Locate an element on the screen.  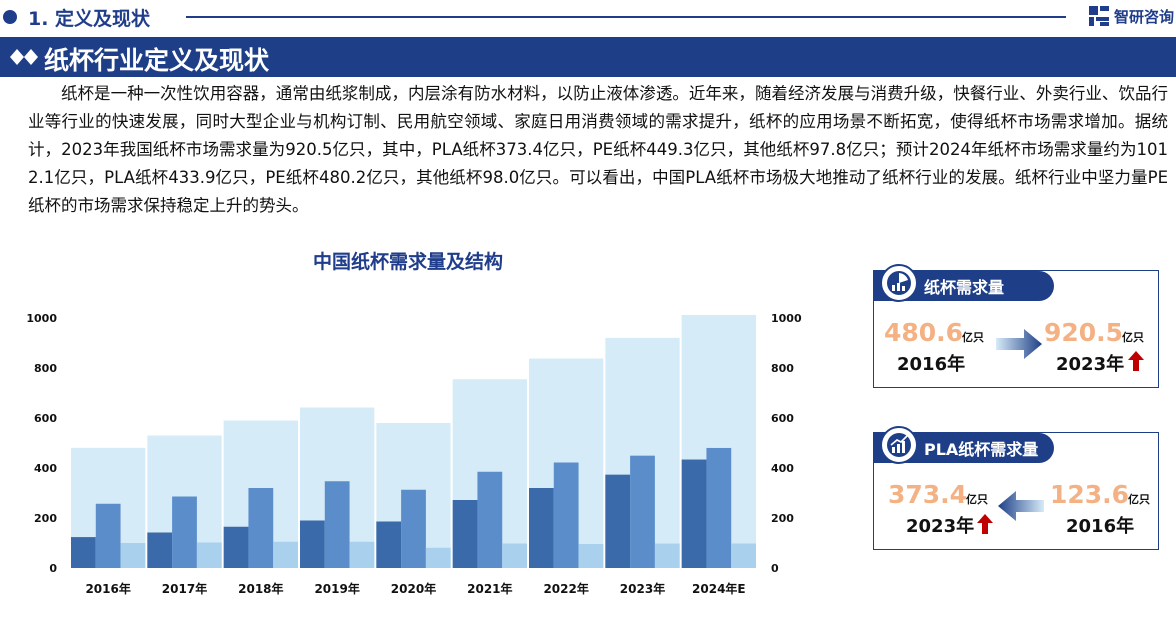
banner-title: 纸杯行业定义及现状 is located at coordinates (157, 60).